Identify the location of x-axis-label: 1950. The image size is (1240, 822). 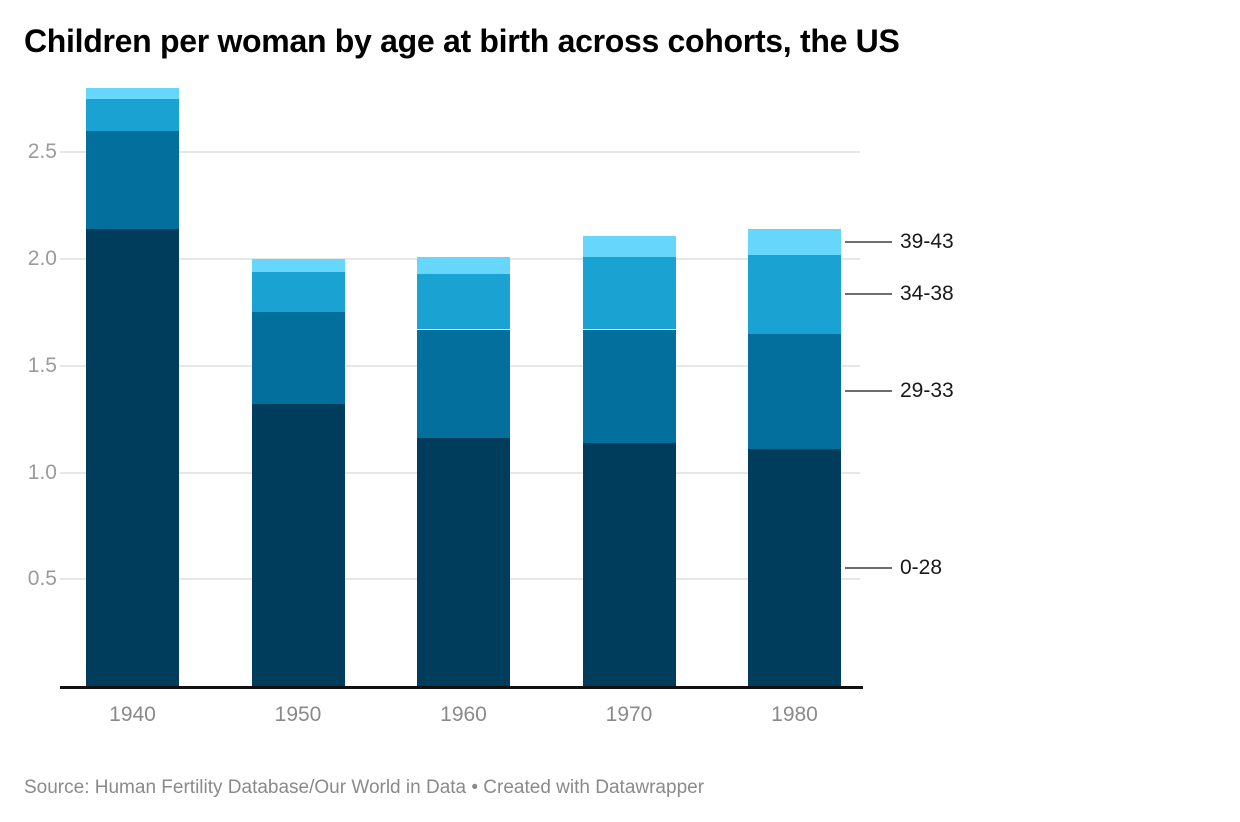
(298, 714).